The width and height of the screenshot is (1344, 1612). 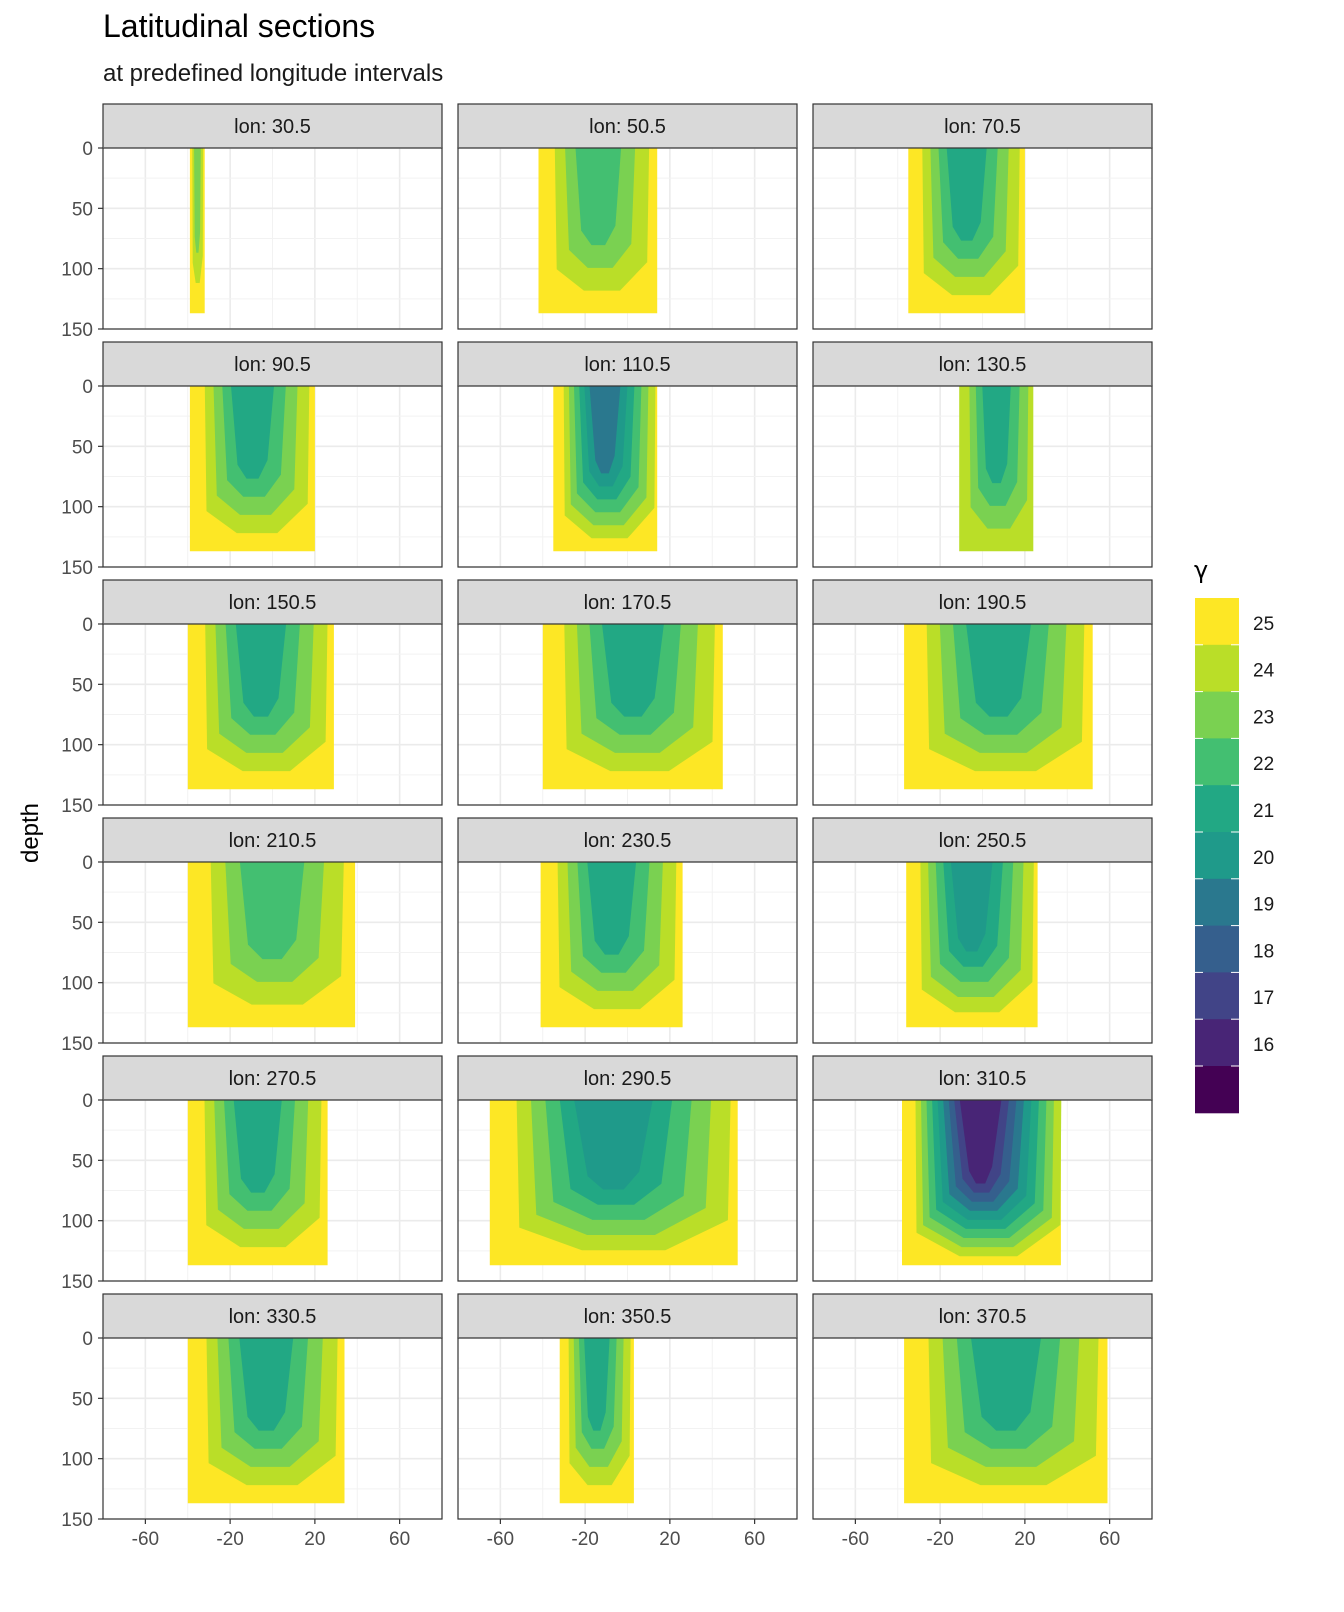 I want to click on facet-label: lon: 70.5, so click(x=982, y=127).